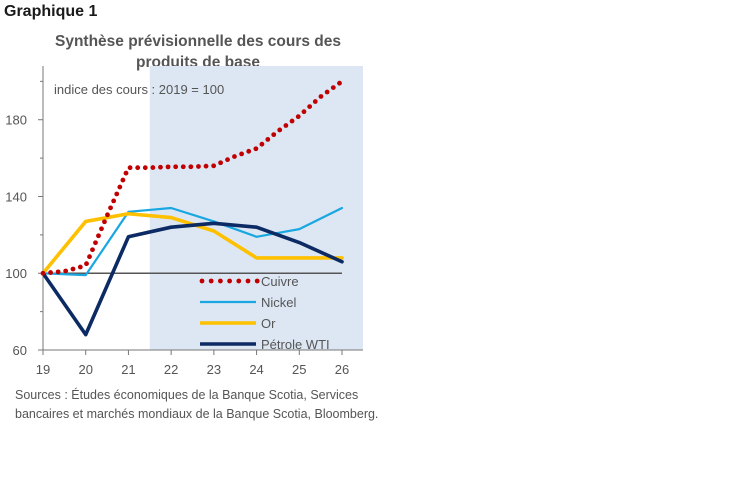 The image size is (750, 482). I want to click on x-tick-label: 19, so click(43, 369).